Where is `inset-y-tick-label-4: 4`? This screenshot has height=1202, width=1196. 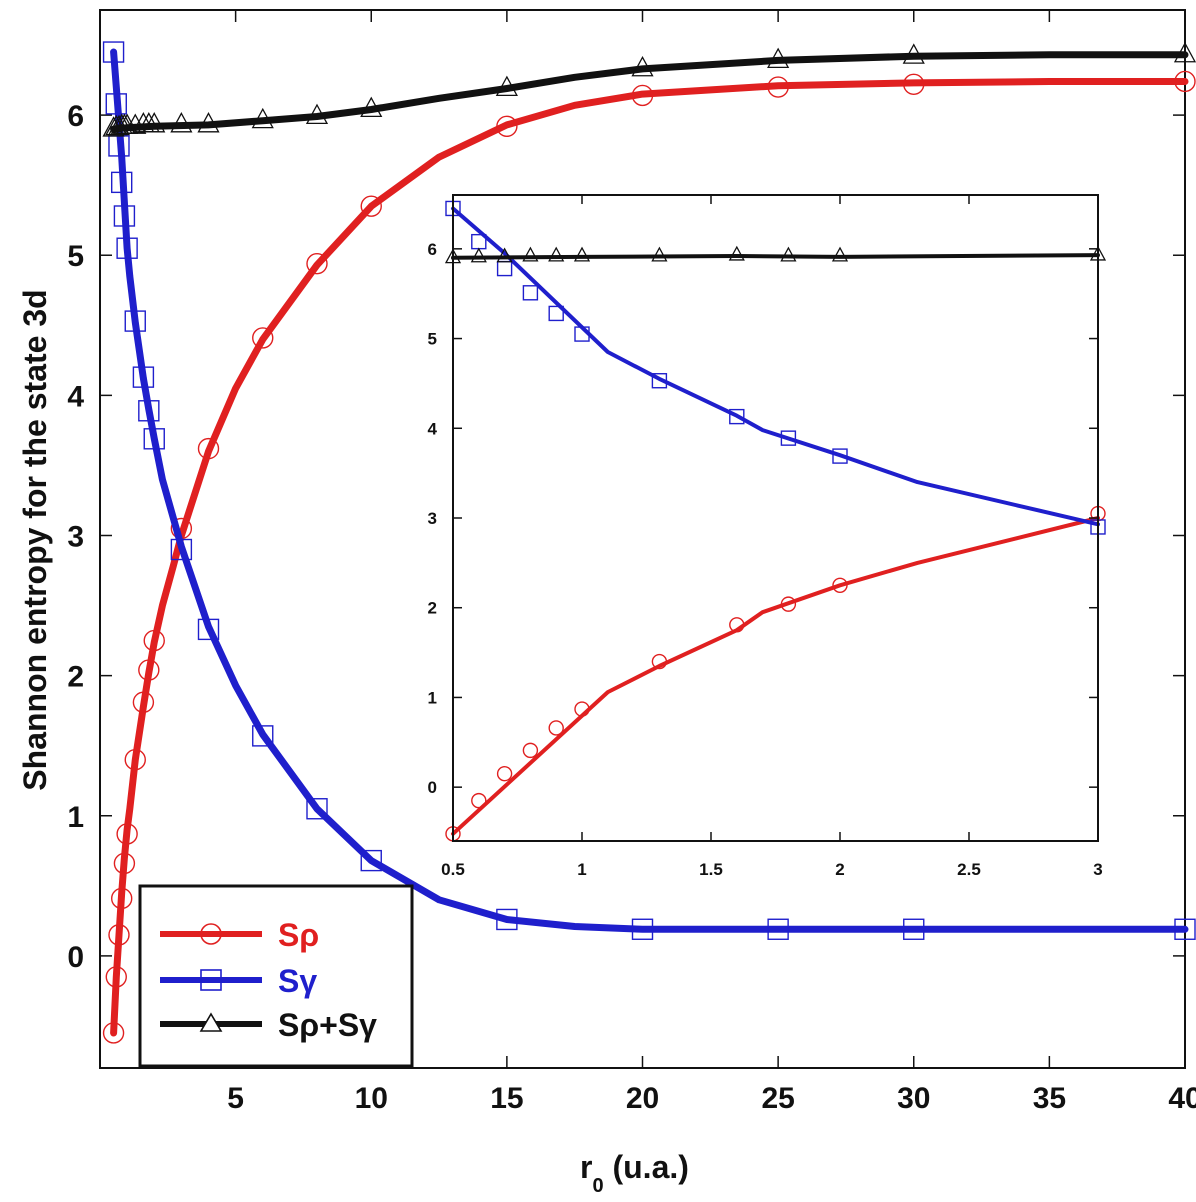 inset-y-tick-label-4: 4 is located at coordinates (433, 428).